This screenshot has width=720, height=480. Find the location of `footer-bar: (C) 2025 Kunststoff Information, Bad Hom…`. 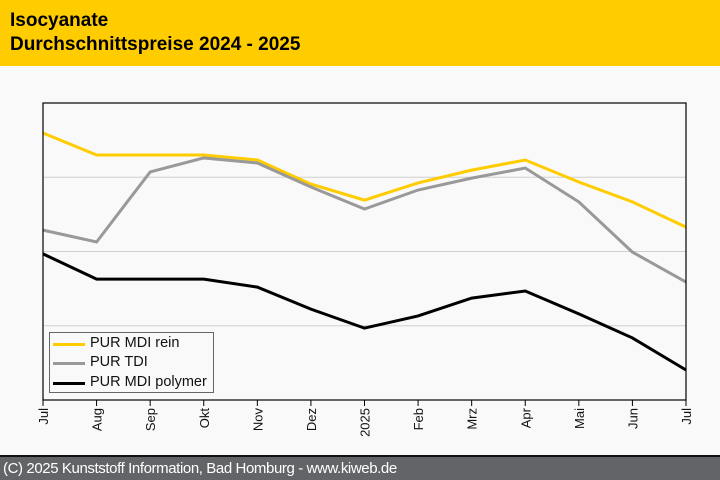

footer-bar: (C) 2025 Kunststoff Information, Bad Hom… is located at coordinates (360, 467).